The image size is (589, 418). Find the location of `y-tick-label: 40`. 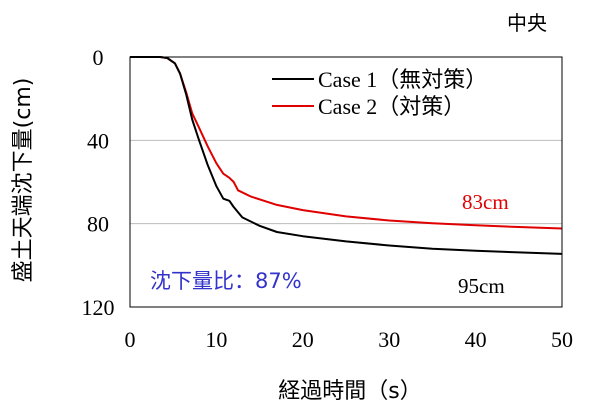

y-tick-label: 40 is located at coordinates (98, 140).